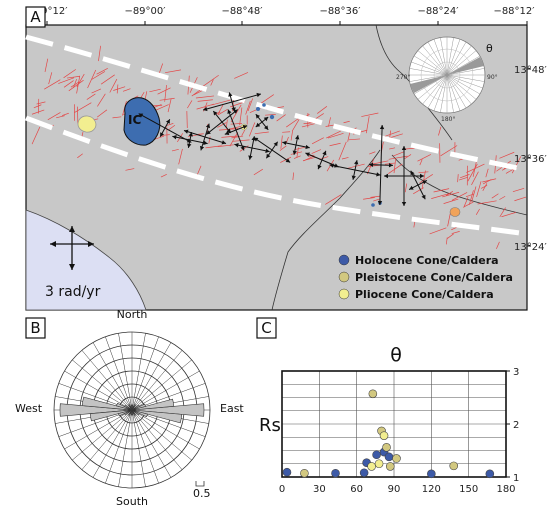 This screenshot has width=550, height=515. What do you see at coordinates (29, 408) in the screenshot?
I see `rose-west-label: West` at bounding box center [29, 408].